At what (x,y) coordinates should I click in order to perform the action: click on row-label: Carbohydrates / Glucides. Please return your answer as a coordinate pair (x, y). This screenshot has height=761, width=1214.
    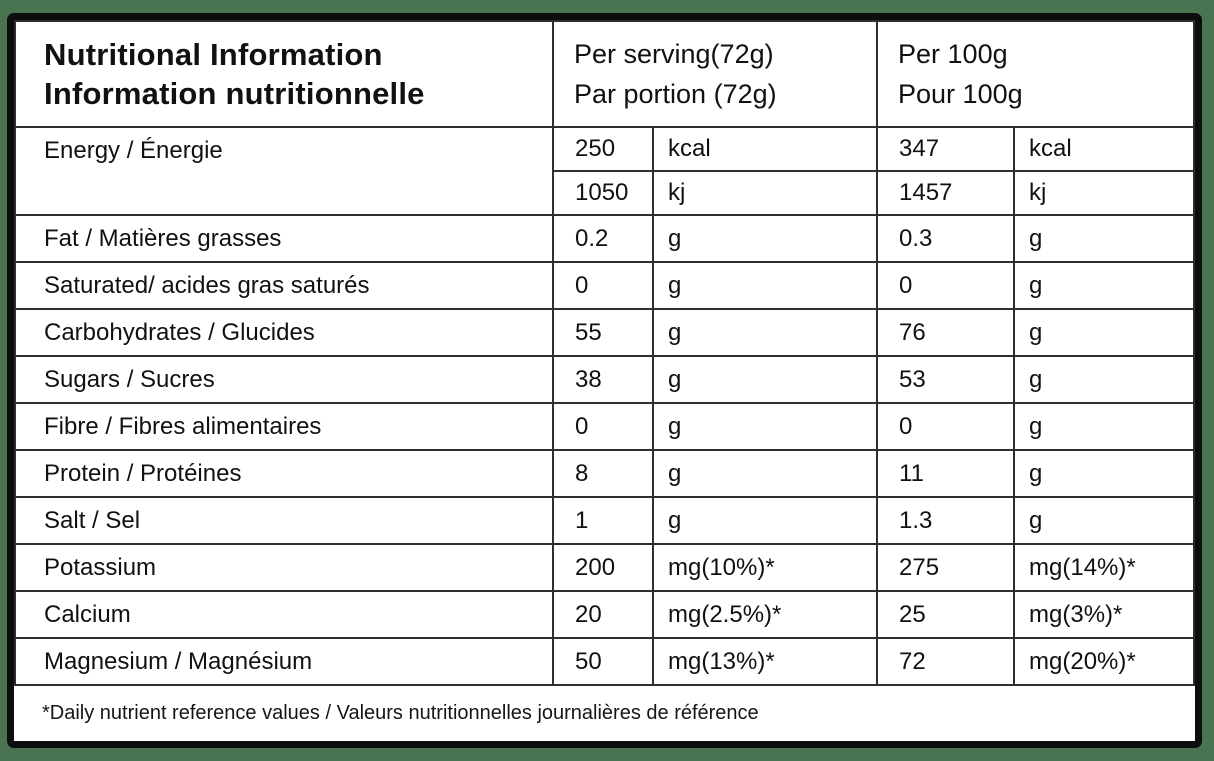
    Looking at the image, I should click on (284, 332).